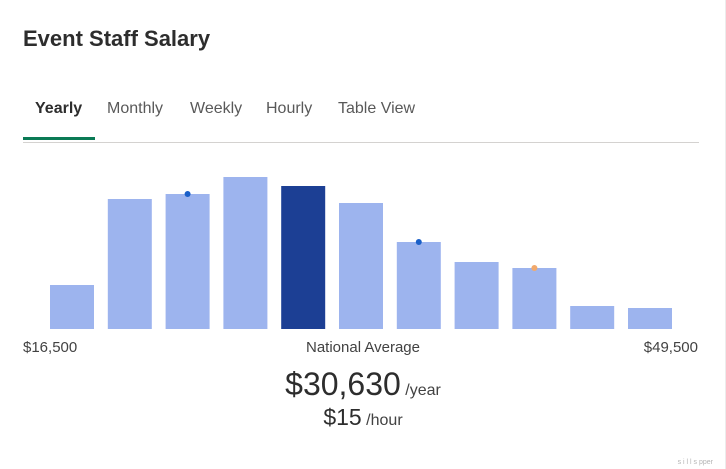  What do you see at coordinates (423, 390) in the screenshot?
I see `yearly-salary-unit: /year` at bounding box center [423, 390].